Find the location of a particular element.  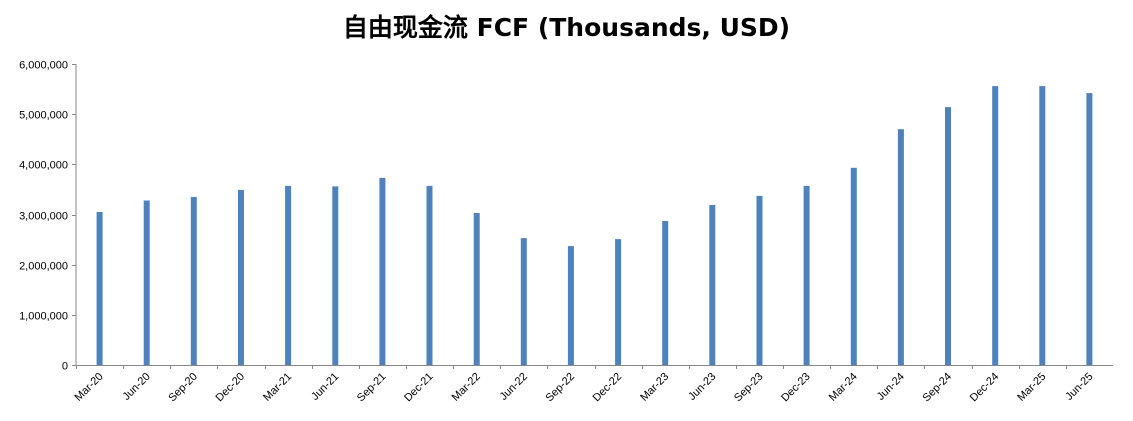

x-tick-label: Jun-22 is located at coordinates (514, 387).